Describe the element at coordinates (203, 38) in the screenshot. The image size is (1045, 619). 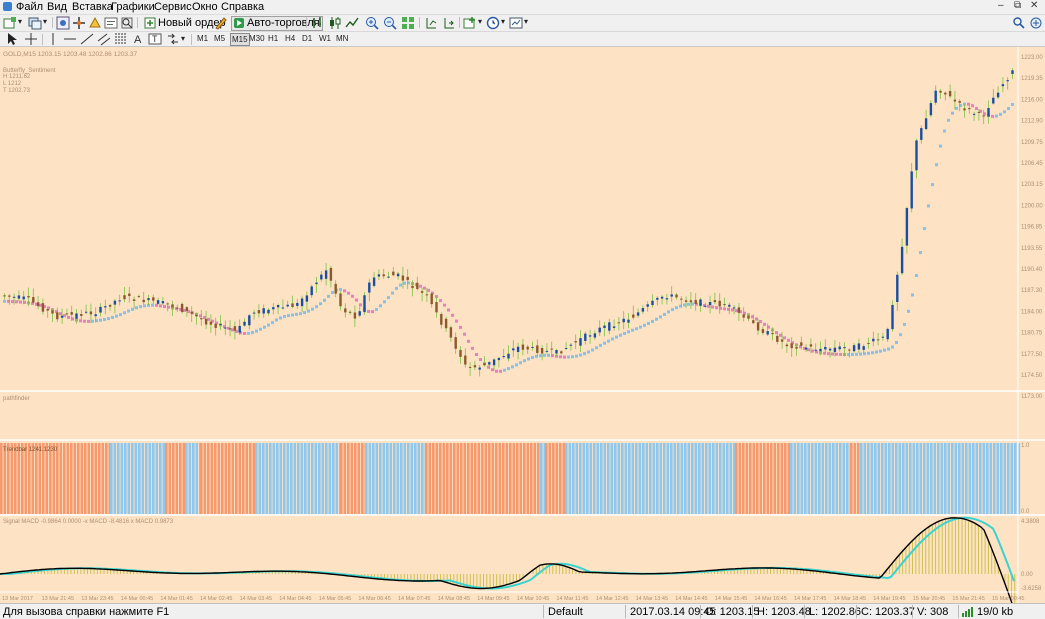
I see `timeframe-m1: M1` at that location.